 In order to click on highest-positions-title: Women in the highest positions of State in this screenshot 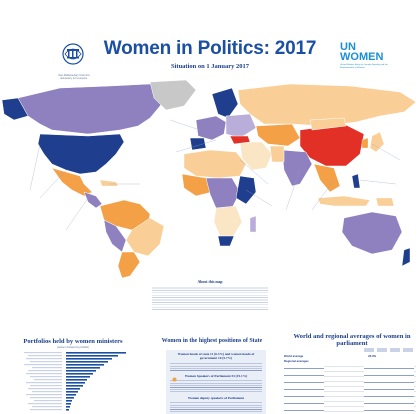, I will do `click(212, 341)`.